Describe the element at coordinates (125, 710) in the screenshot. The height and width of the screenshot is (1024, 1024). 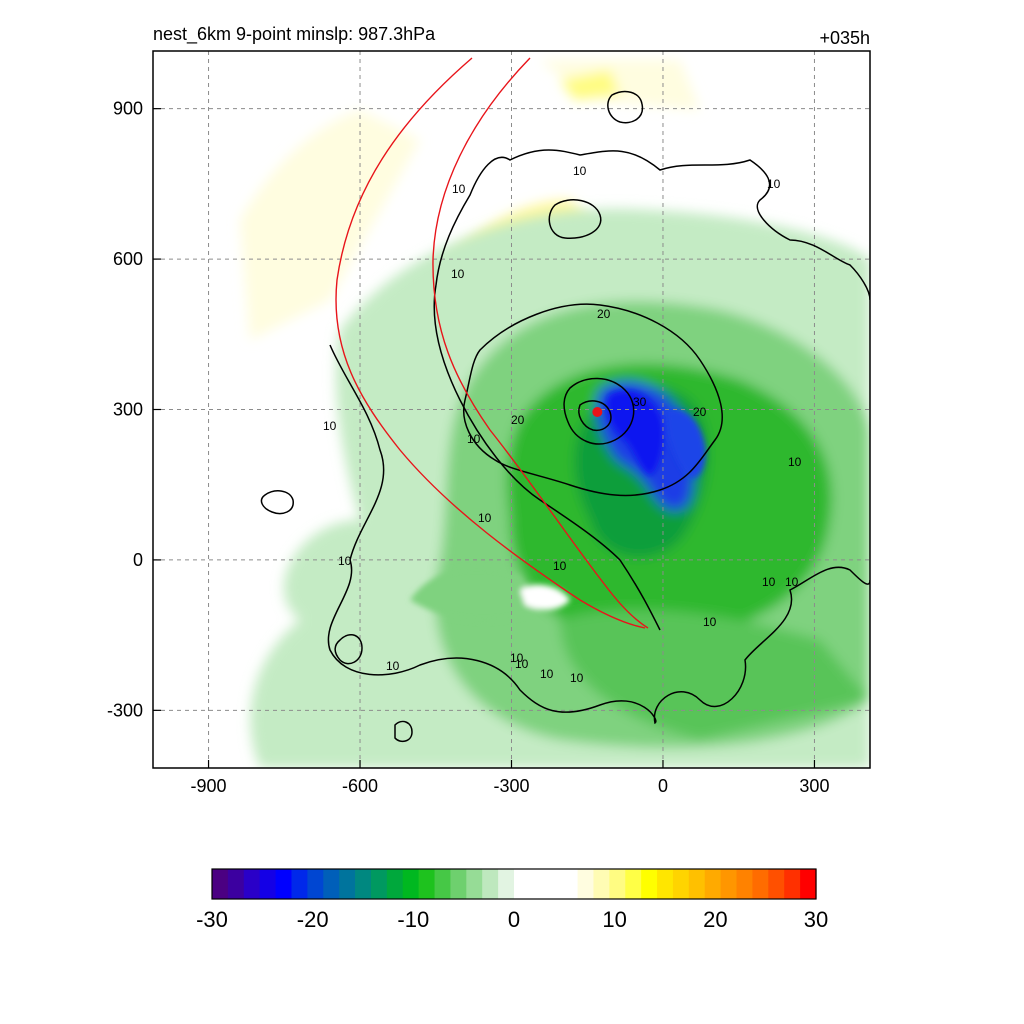
I see `y-tick-label: -300` at that location.